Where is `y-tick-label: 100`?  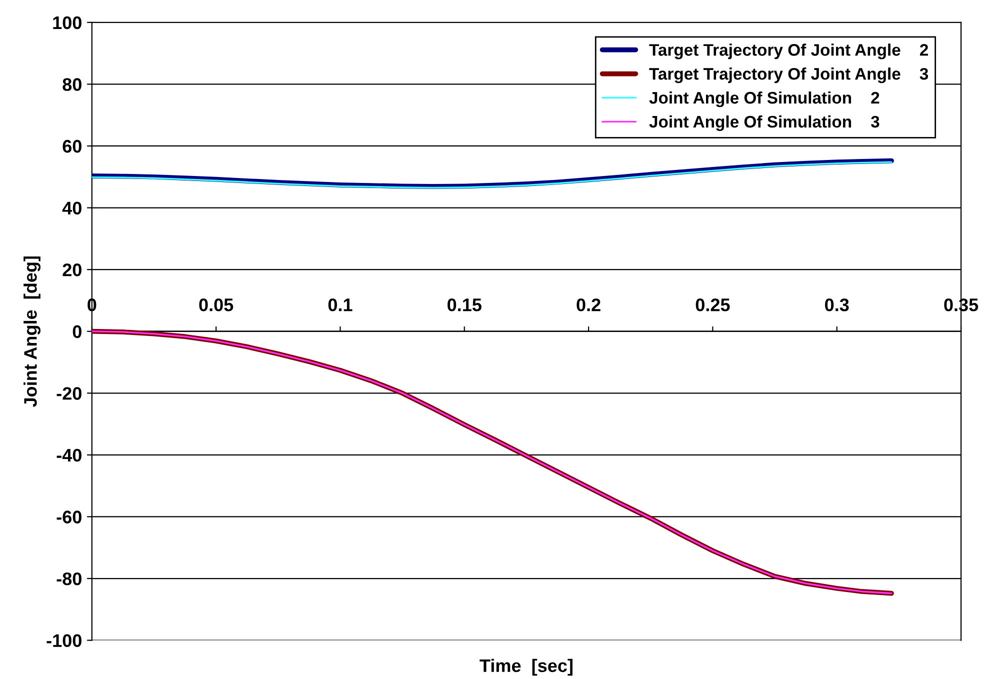
y-tick-label: 100 is located at coordinates (67, 23).